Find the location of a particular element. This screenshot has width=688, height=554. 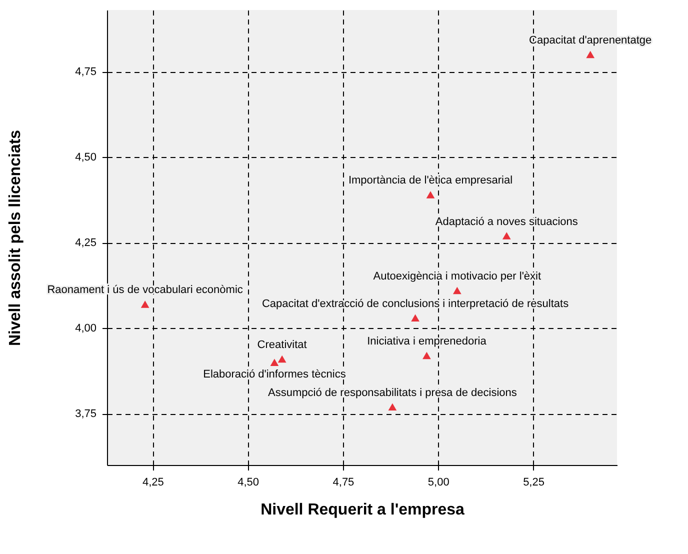

y-tick-label: 4,25 is located at coordinates (85, 243).